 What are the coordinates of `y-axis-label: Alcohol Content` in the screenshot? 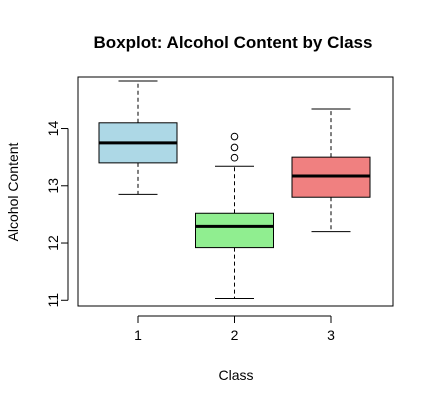 It's located at (13, 191).